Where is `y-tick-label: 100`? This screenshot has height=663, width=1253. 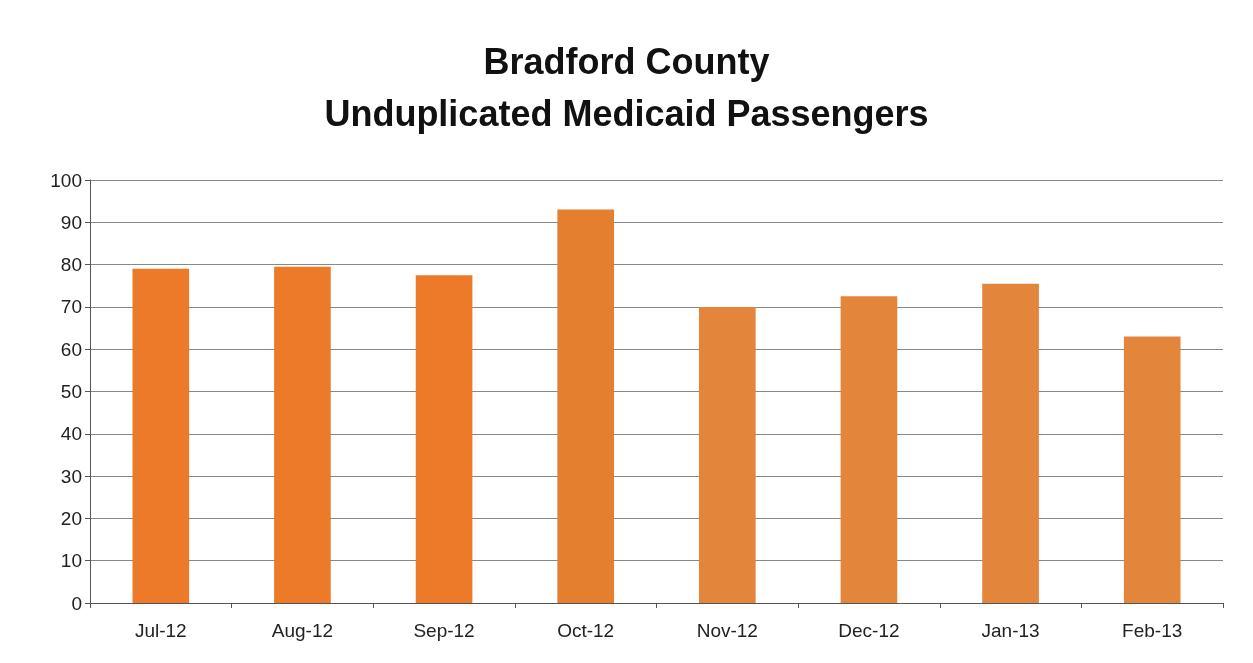
y-tick-label: 100 is located at coordinates (66, 180).